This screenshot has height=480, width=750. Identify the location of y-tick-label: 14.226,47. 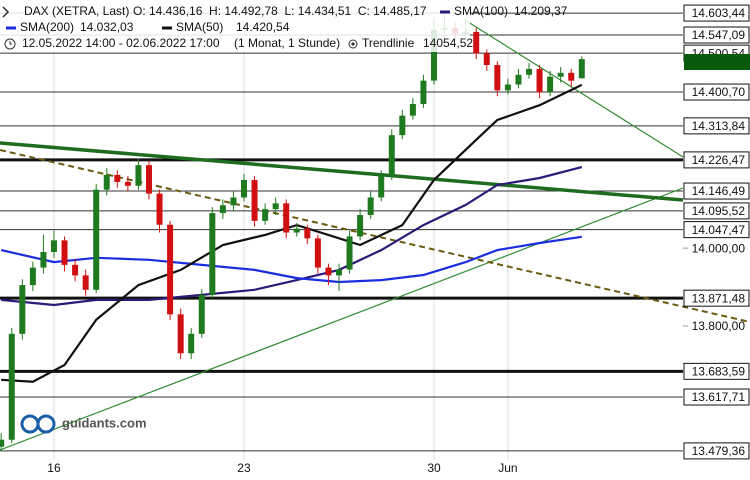
(719, 160).